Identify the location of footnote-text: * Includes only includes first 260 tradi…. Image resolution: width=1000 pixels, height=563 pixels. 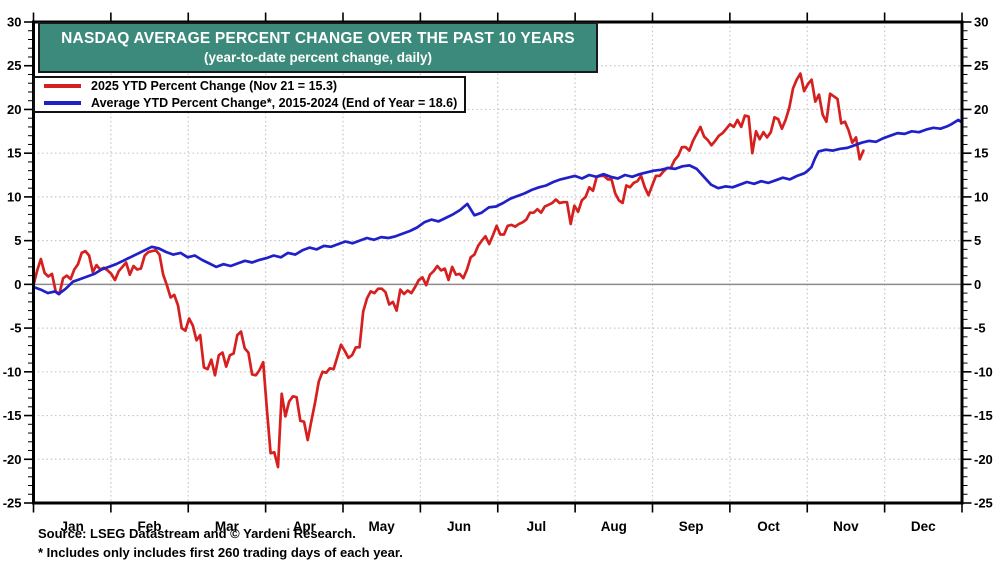
(220, 552).